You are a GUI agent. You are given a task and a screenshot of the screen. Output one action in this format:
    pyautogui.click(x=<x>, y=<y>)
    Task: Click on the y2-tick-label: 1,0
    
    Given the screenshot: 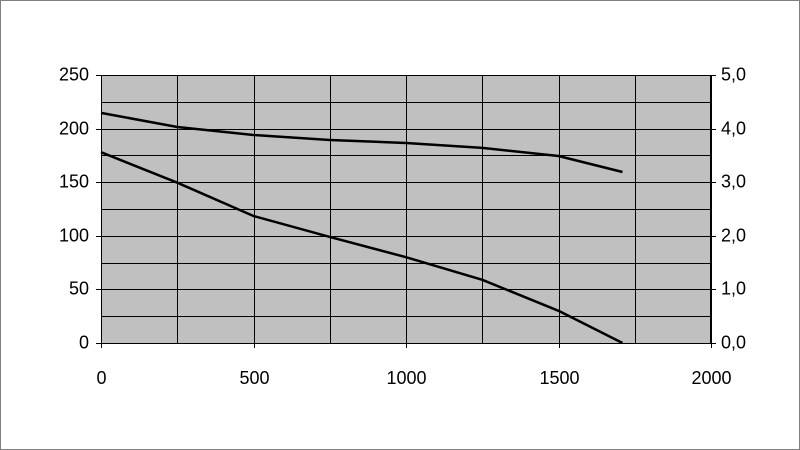 What is the action you would take?
    pyautogui.click(x=733, y=288)
    